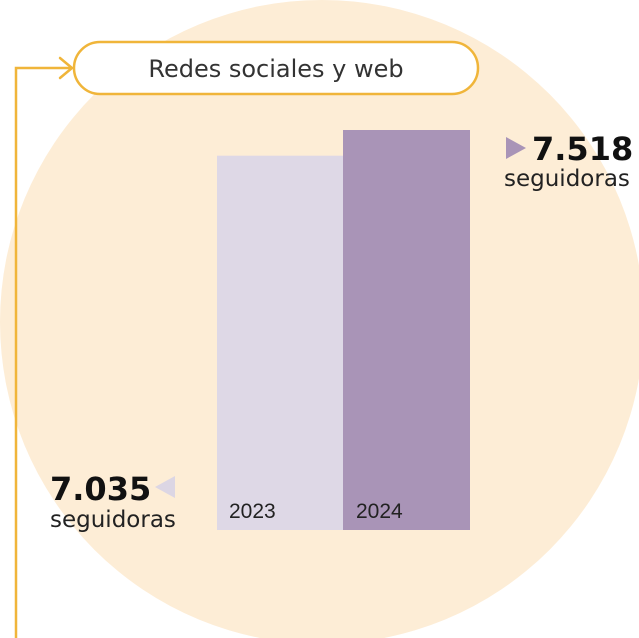  Describe the element at coordinates (516, 148) in the screenshot. I see `triangle-right-icon` at that location.